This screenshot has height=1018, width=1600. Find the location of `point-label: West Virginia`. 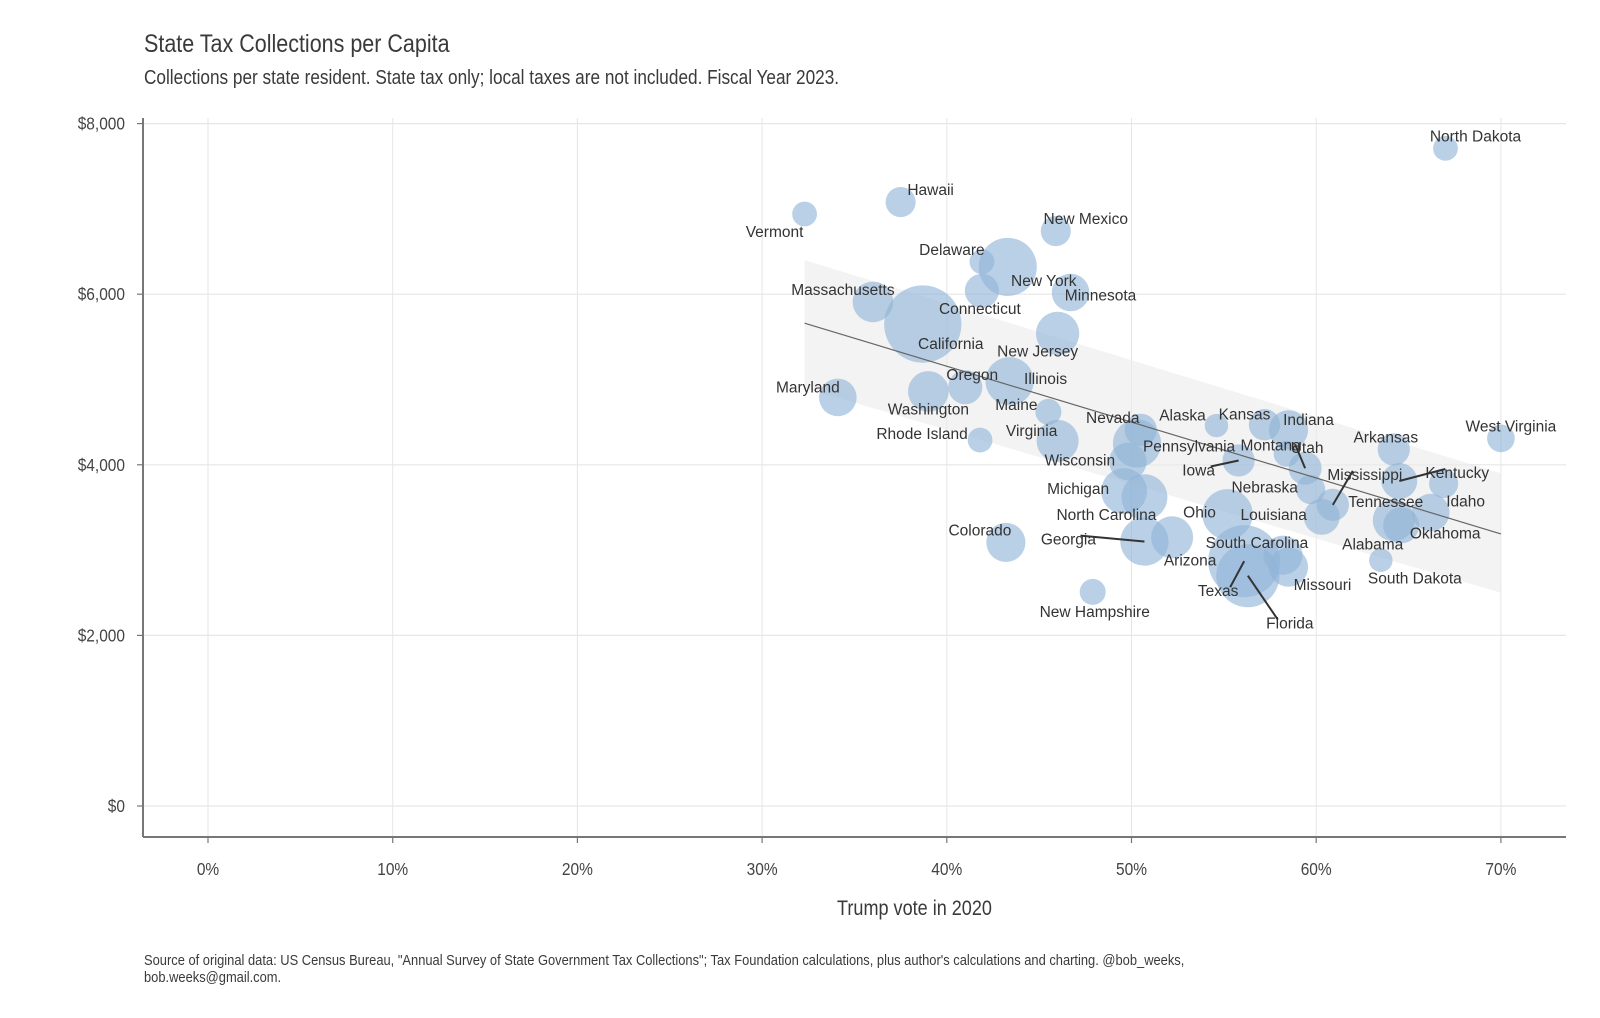

point-label: West Virginia is located at coordinates (1511, 426).